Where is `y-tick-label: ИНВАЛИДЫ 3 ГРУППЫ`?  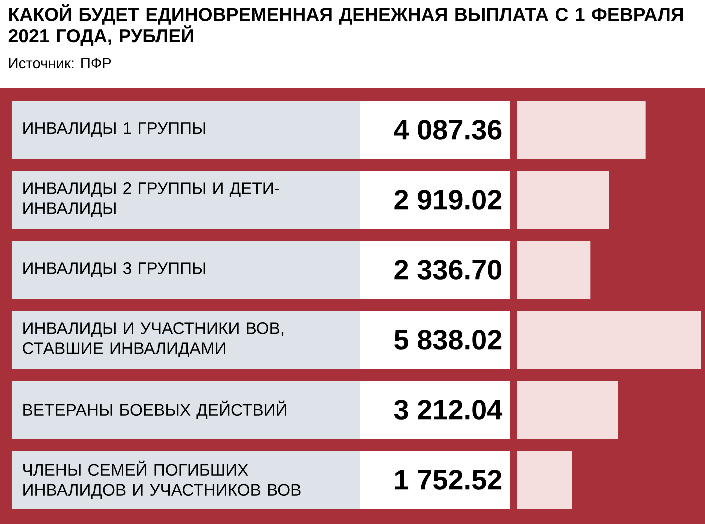
y-tick-label: ИНВАЛИДЫ 3 ГРУППЫ is located at coordinates (115, 270).